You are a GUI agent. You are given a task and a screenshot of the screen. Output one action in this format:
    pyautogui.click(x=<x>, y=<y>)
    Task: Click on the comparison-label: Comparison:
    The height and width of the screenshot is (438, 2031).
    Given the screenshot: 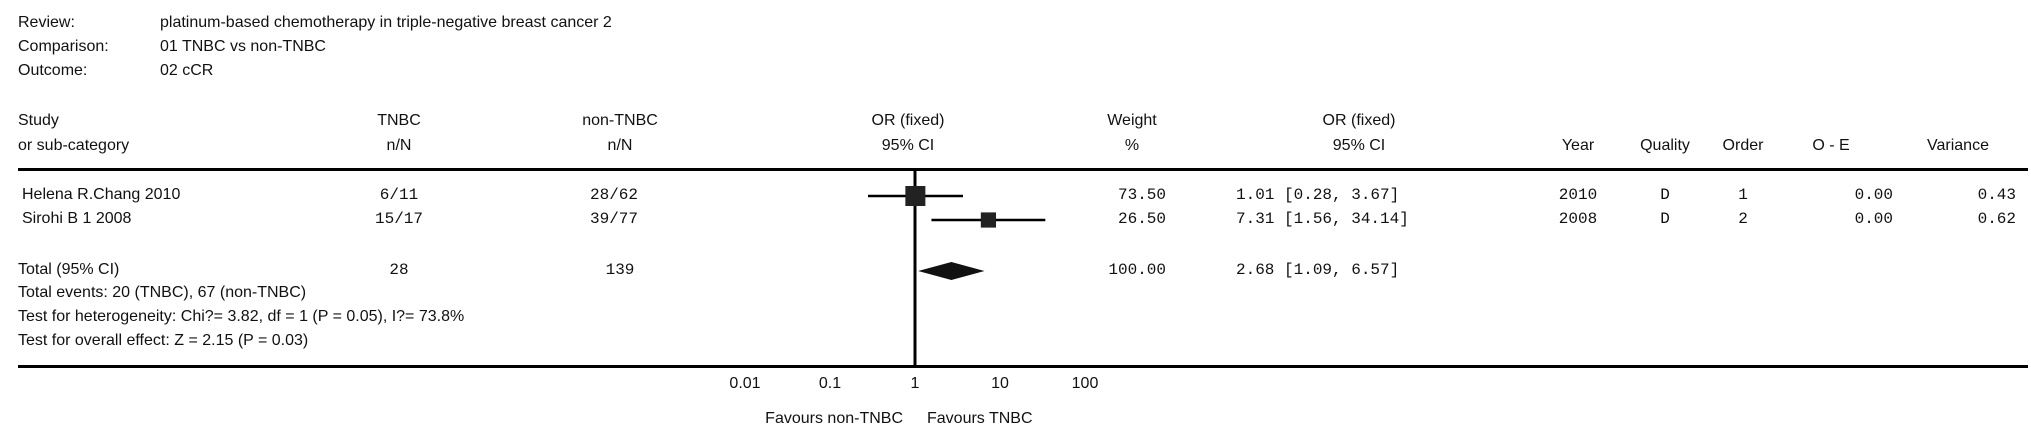 What is the action you would take?
    pyautogui.click(x=63, y=46)
    